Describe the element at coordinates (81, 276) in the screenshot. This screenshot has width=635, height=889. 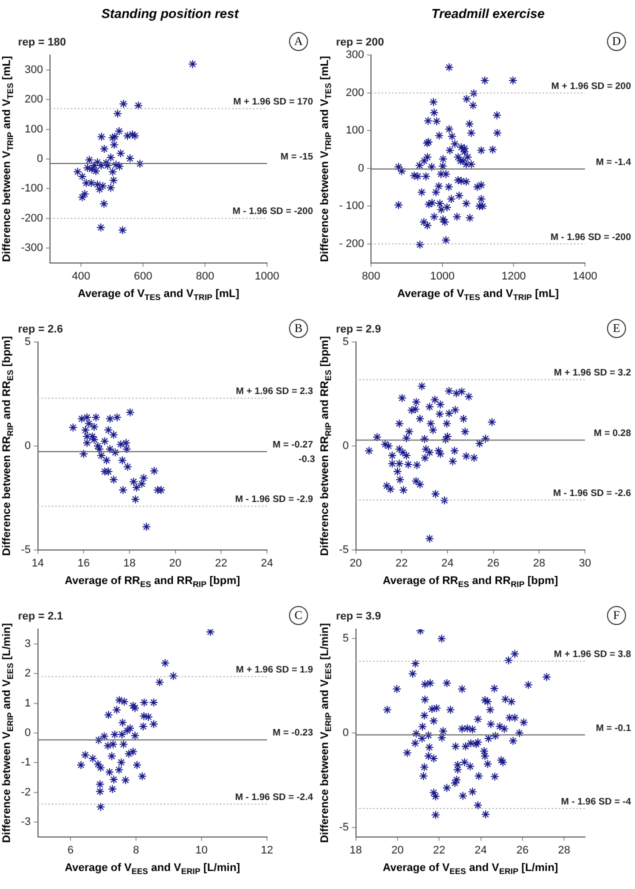
I see `x-tick-label: 400` at that location.